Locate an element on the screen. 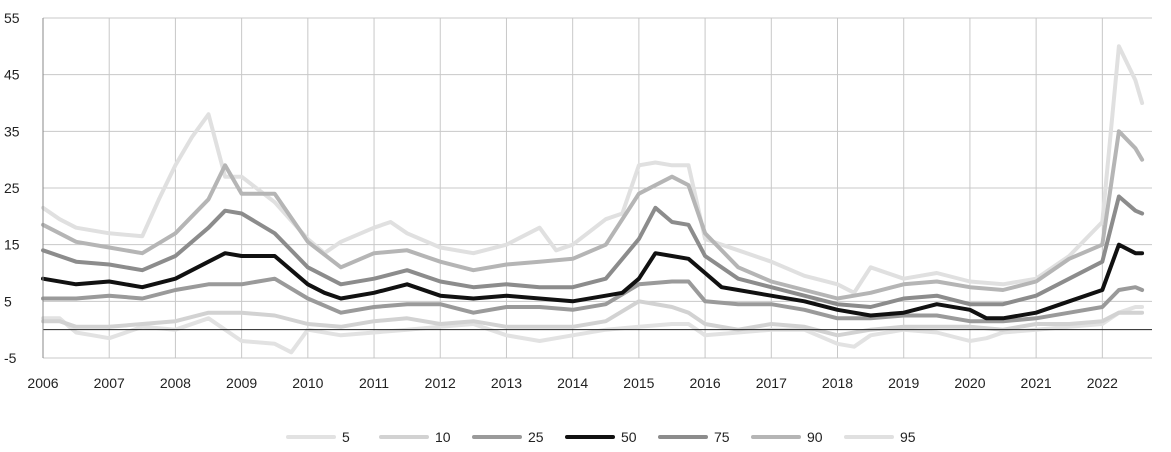 This screenshot has height=452, width=1171. legend-label-90: 90 is located at coordinates (815, 437).